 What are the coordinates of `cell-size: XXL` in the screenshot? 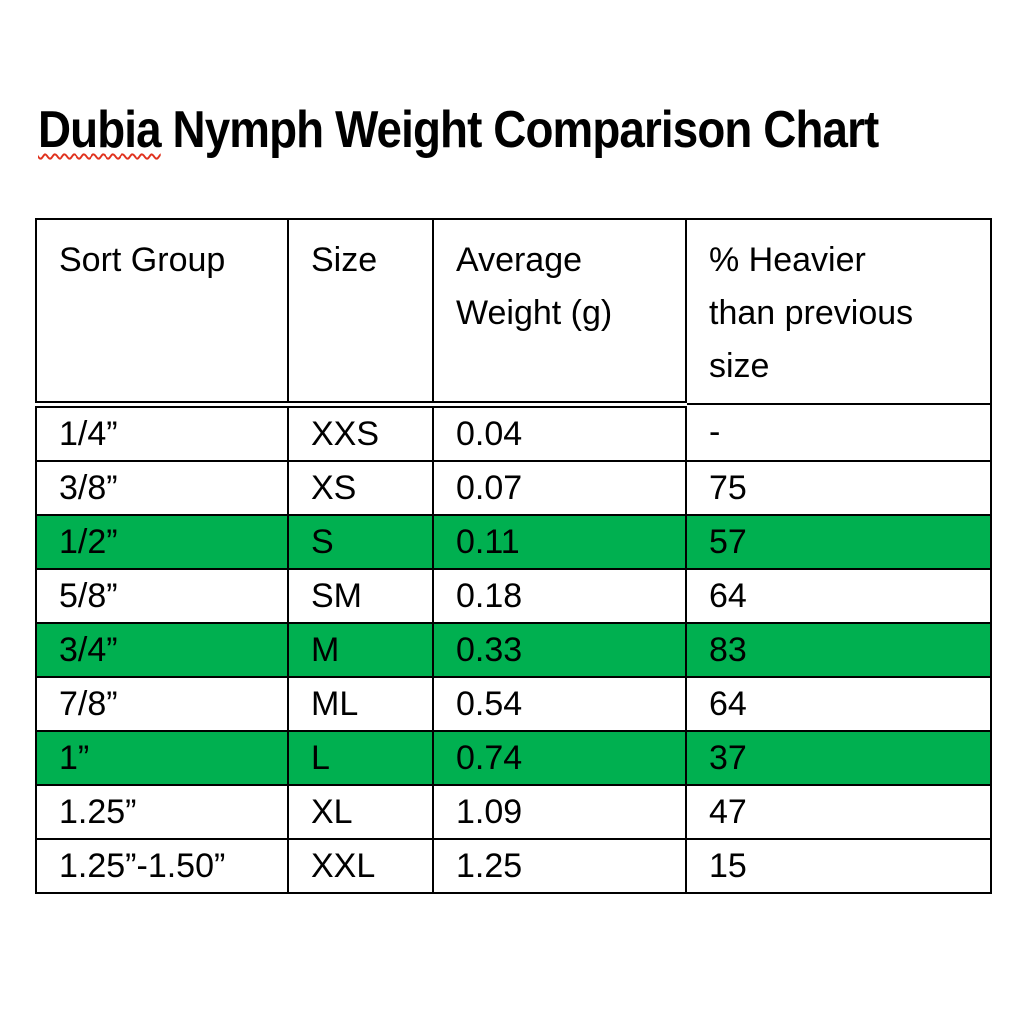 It's located at (360, 865).